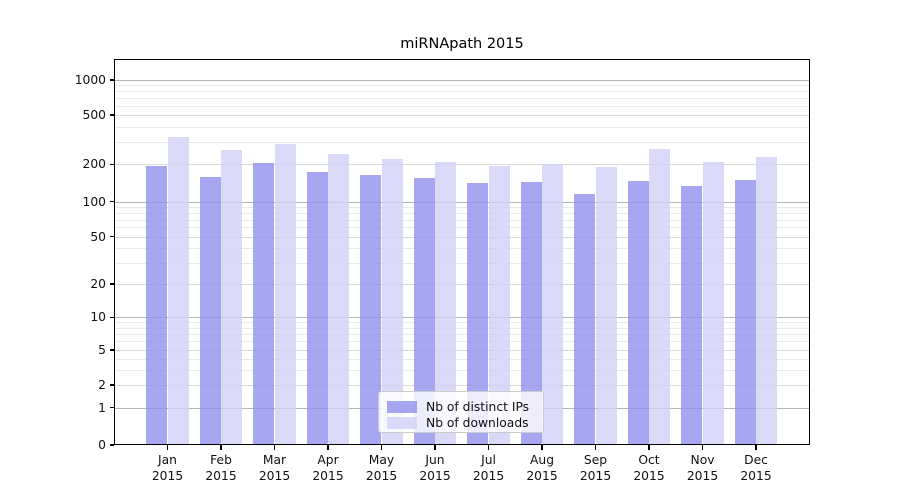 The height and width of the screenshot is (500, 900). What do you see at coordinates (98, 284) in the screenshot?
I see `y-axis-tick-label: 20` at bounding box center [98, 284].